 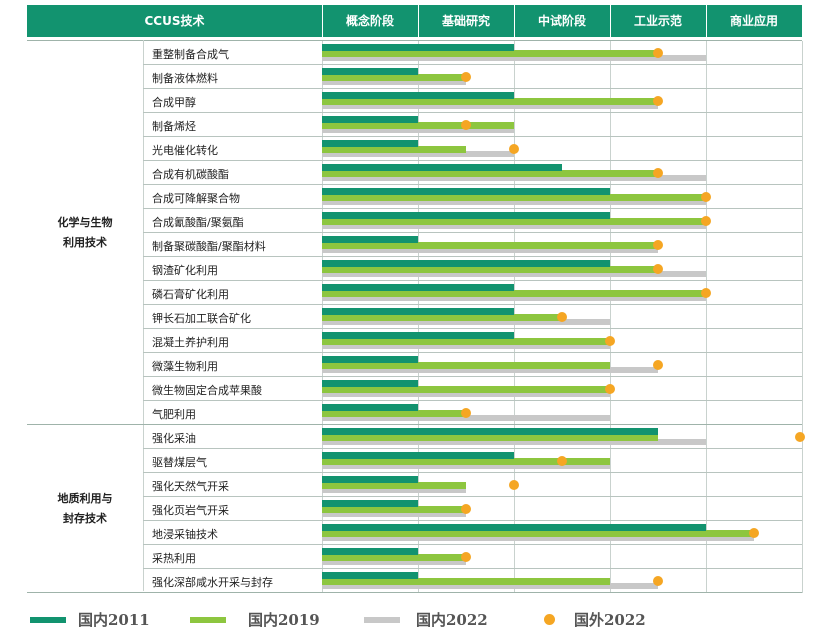 I want to click on category-label: 重整制备合成气, so click(x=190, y=54).